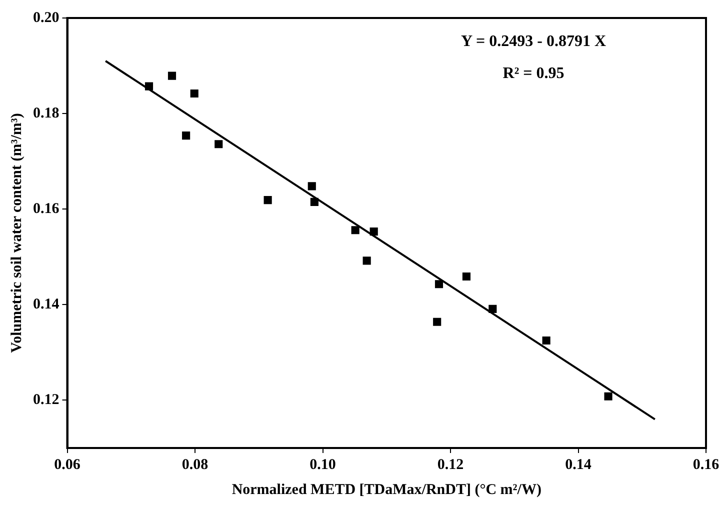 This screenshot has height=507, width=728. I want to click on x-tick-label: 0.06, so click(67, 464).